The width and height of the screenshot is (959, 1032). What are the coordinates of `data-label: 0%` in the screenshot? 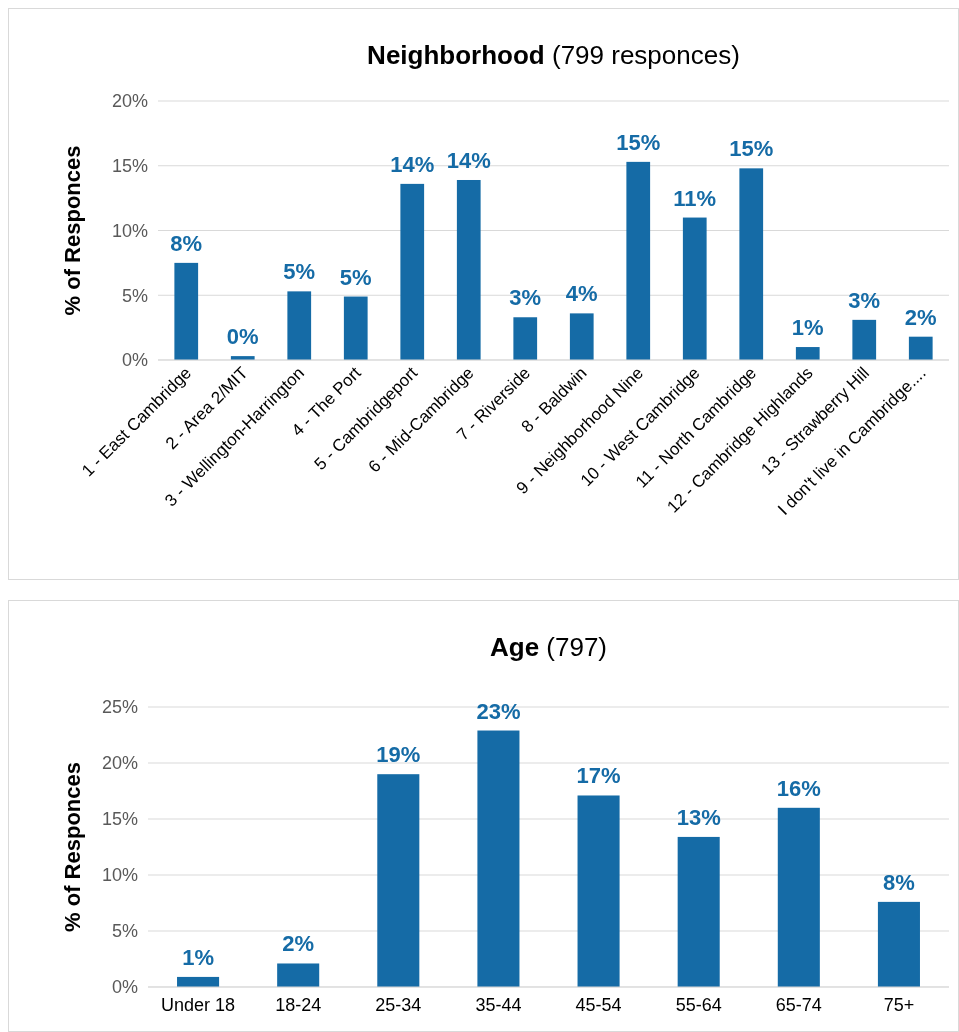 It's located at (242, 337).